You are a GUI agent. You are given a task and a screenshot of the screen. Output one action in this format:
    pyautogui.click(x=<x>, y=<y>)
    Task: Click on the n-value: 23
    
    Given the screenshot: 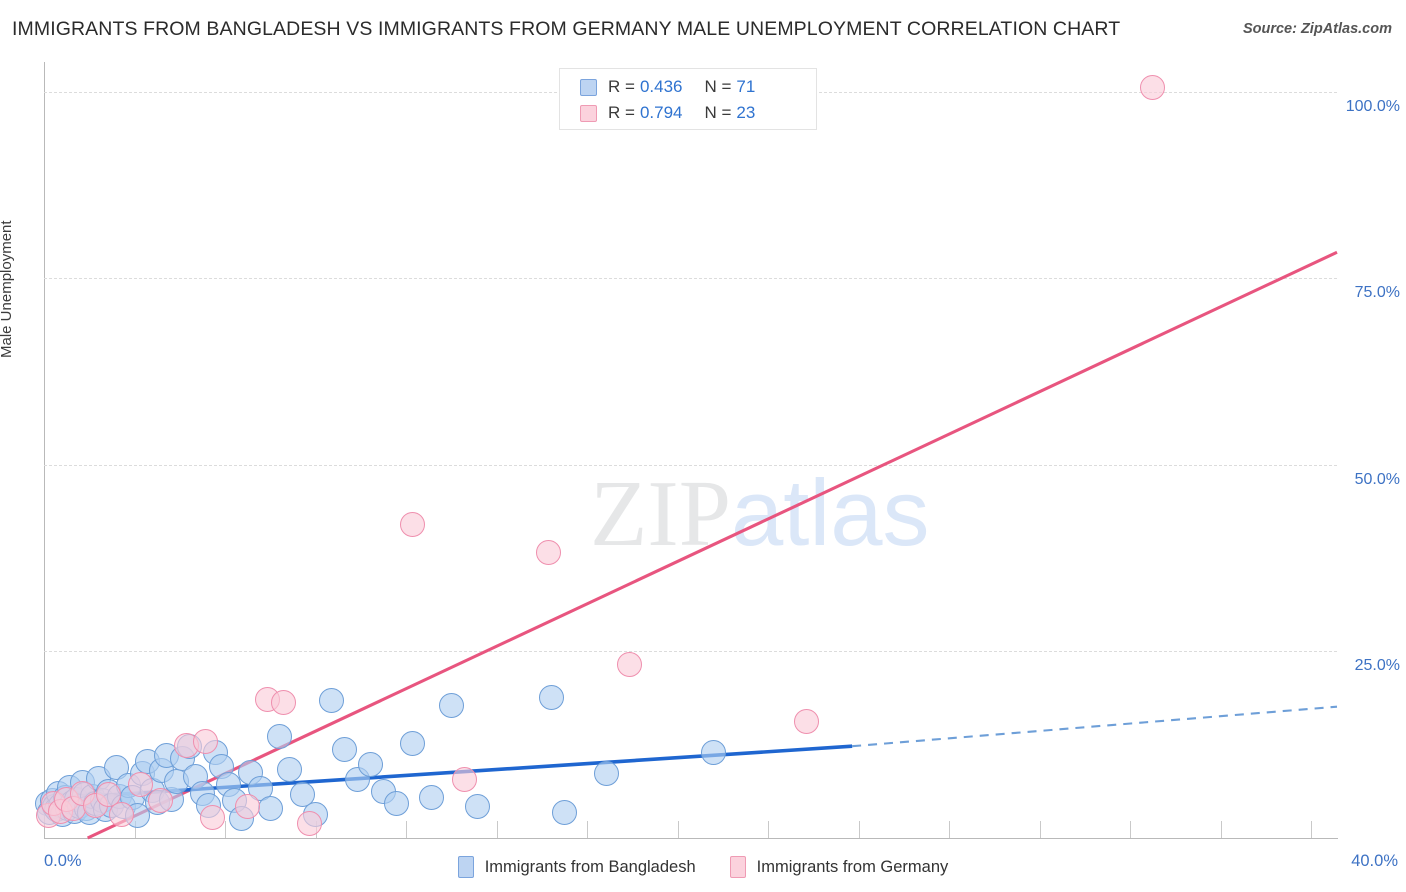 What is the action you would take?
    pyautogui.click(x=746, y=112)
    